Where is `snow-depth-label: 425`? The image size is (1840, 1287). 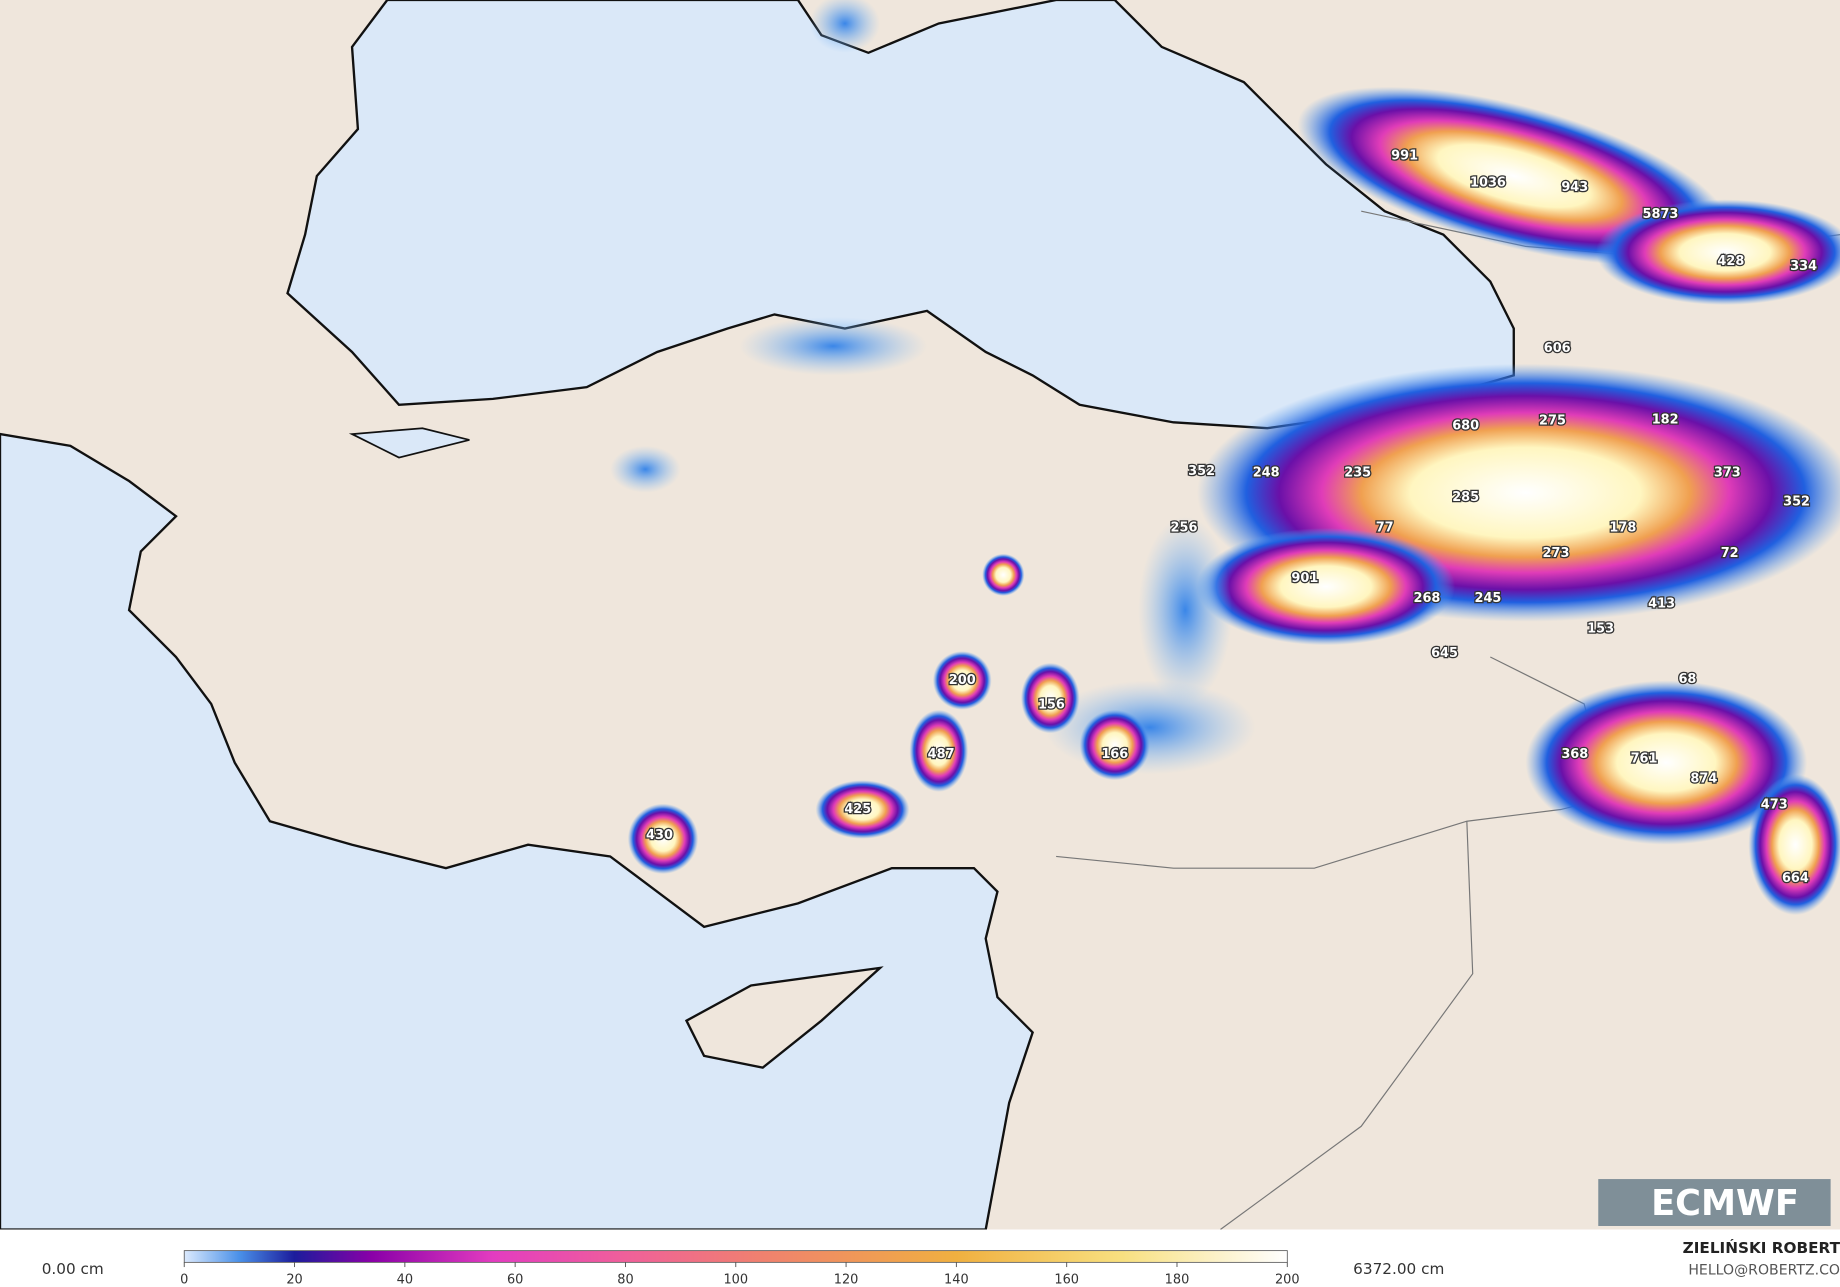 snow-depth-label: 425 is located at coordinates (857, 809).